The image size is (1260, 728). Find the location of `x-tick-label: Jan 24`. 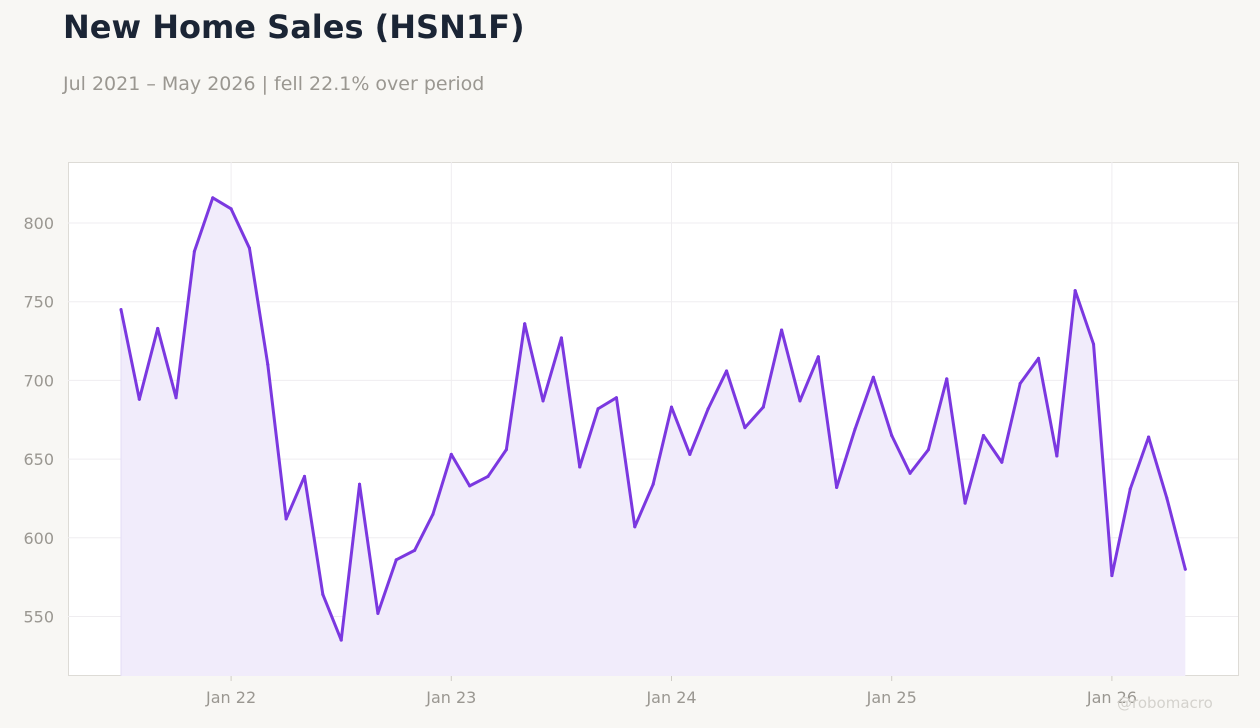

x-tick-label: Jan 24 is located at coordinates (670, 697).